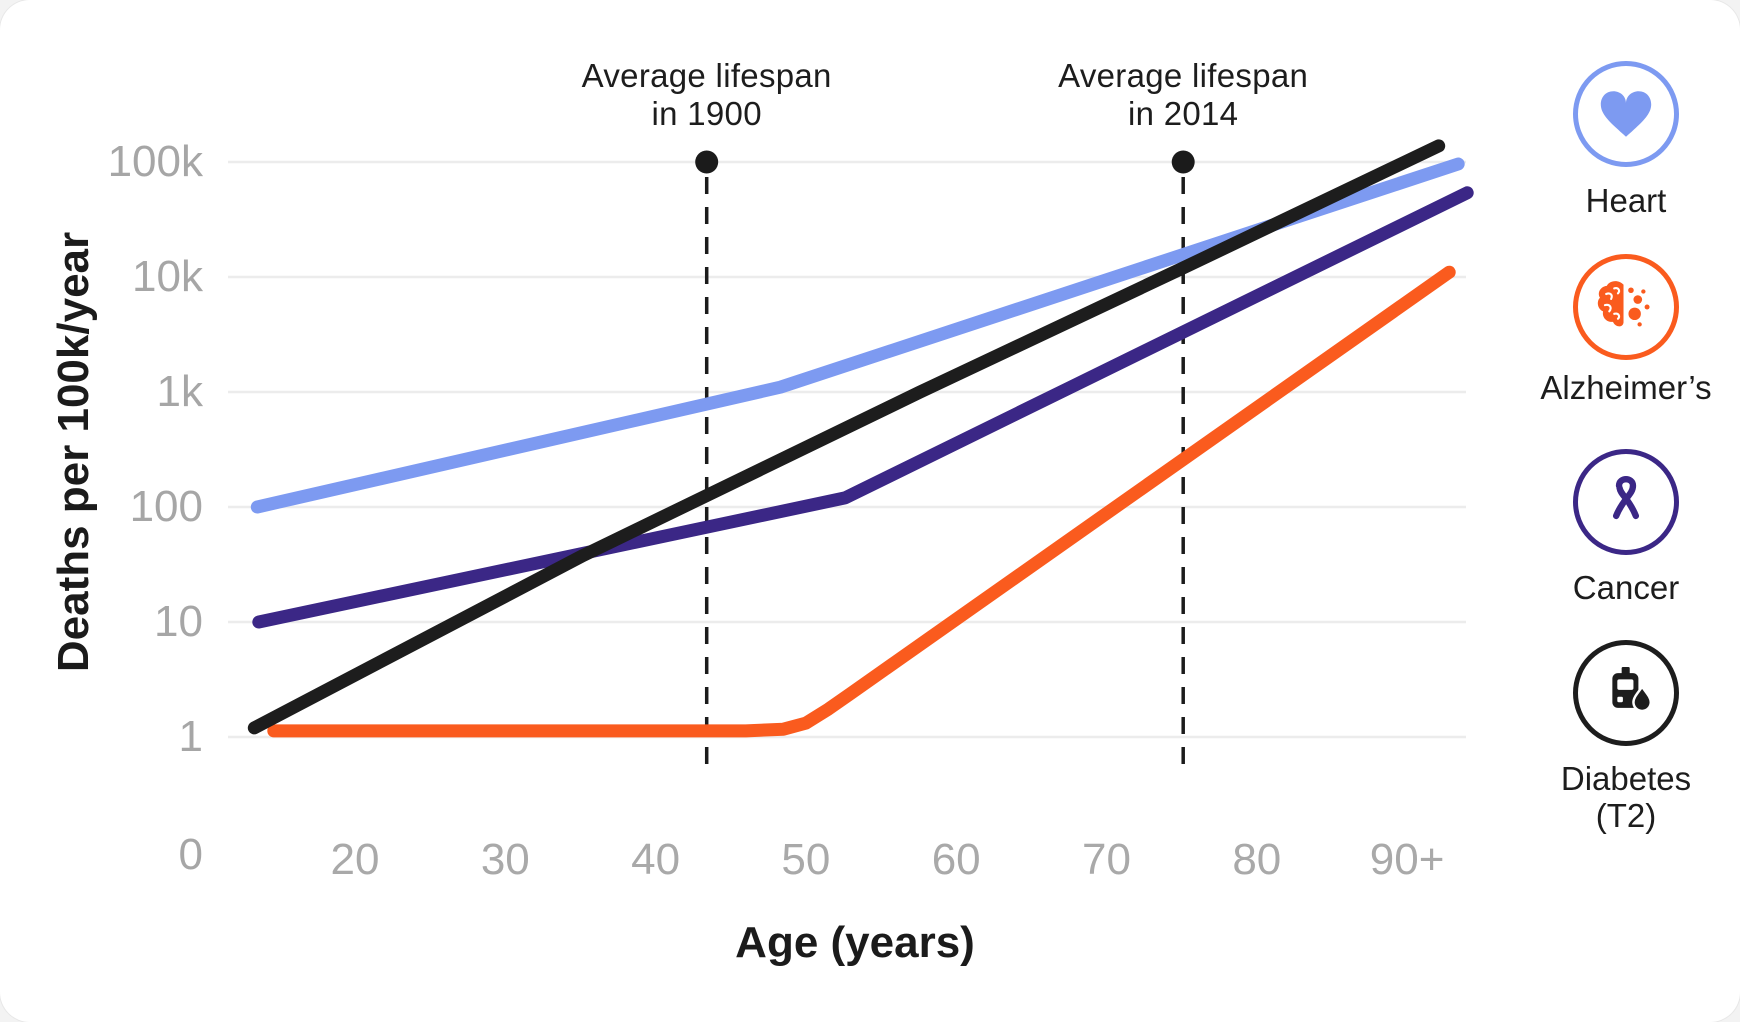 The image size is (1740, 1022). What do you see at coordinates (806, 859) in the screenshot?
I see `x-tick-label: 50` at bounding box center [806, 859].